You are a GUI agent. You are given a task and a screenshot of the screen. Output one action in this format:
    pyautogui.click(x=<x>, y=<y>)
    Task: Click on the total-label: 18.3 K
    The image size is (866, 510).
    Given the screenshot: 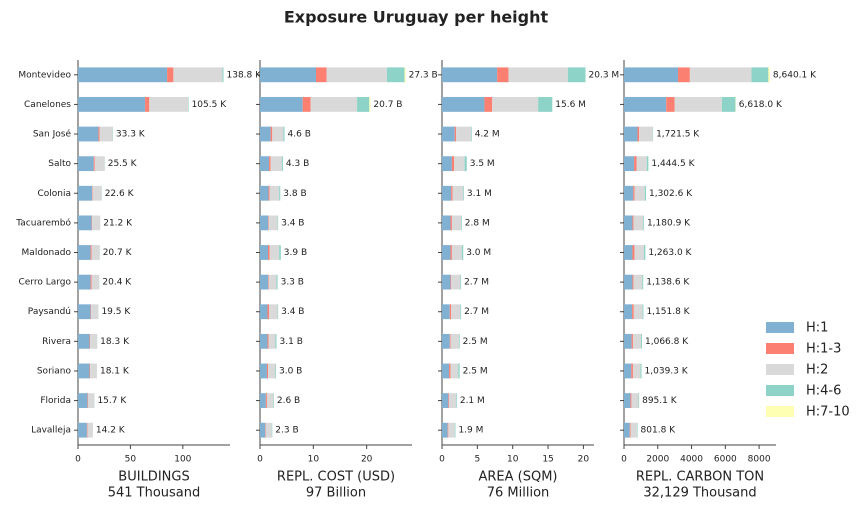 What is the action you would take?
    pyautogui.click(x=115, y=342)
    